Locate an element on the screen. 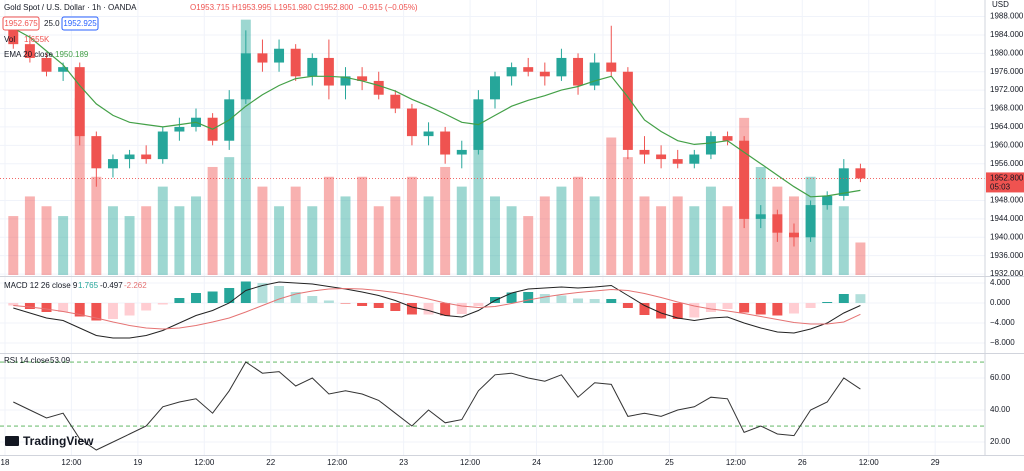 The height and width of the screenshot is (471, 1024). logo-icon is located at coordinates (12, 441).